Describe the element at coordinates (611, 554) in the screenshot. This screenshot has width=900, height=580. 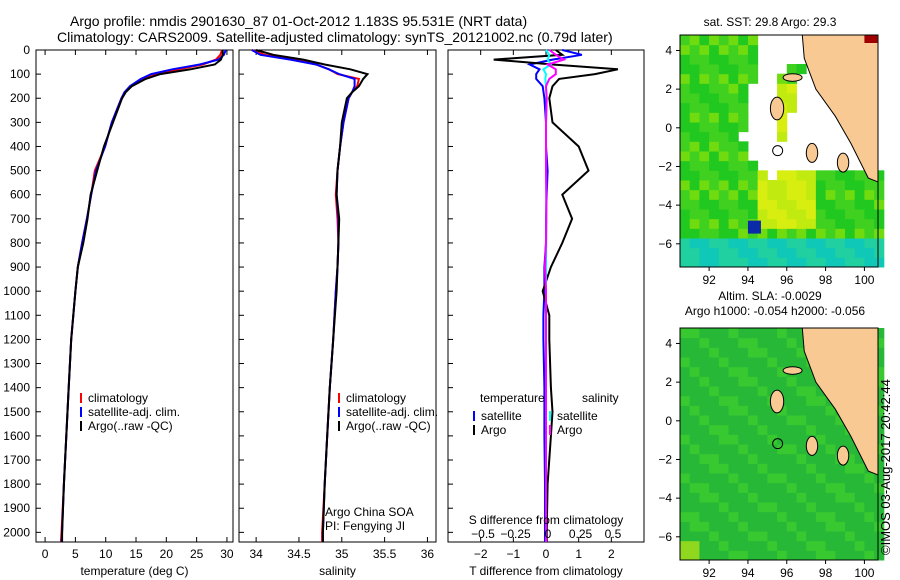
I see `x-tick-label: 2` at that location.